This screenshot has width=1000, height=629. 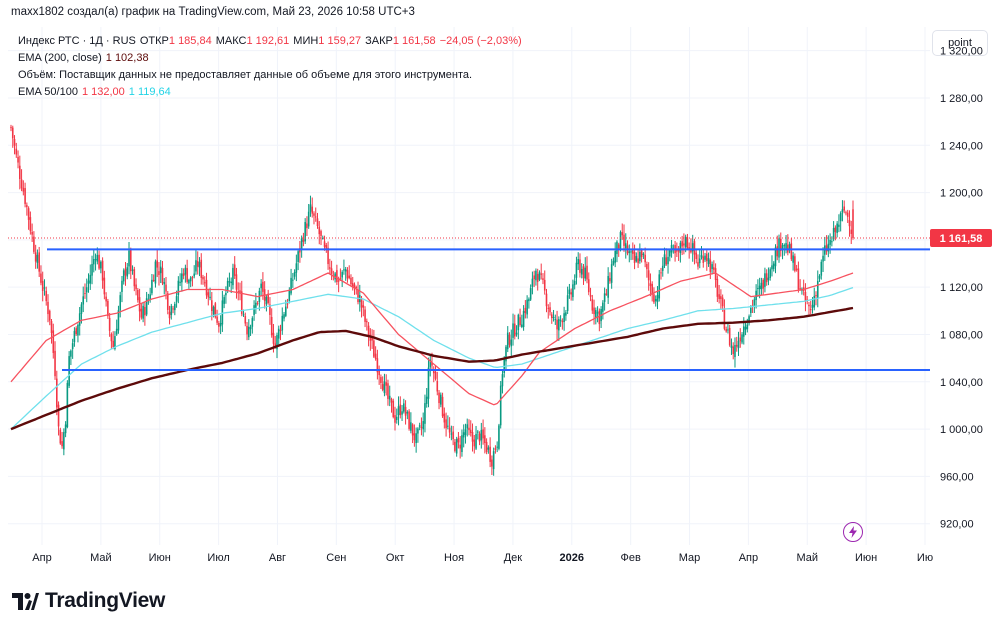 What do you see at coordinates (218, 558) in the screenshot?
I see `x-tick-label: Июл` at bounding box center [218, 558].